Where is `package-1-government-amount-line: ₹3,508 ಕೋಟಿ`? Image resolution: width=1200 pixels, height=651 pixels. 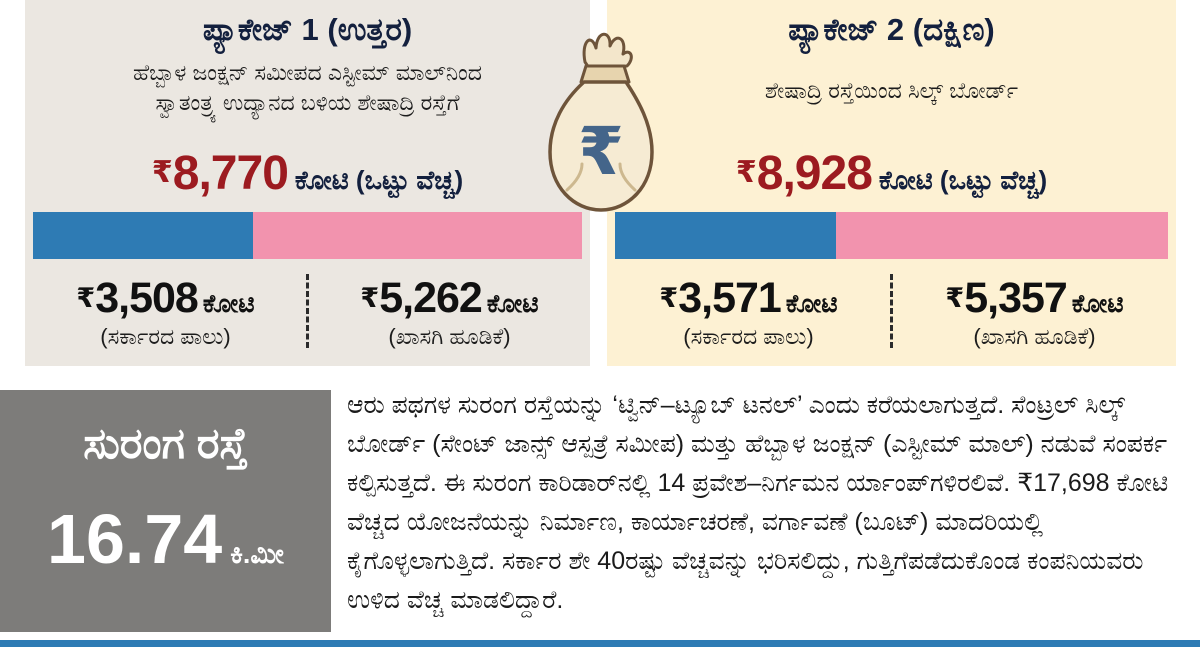 package-1-government-amount-line: ₹3,508 ಕೋಟಿ is located at coordinates (165, 298).